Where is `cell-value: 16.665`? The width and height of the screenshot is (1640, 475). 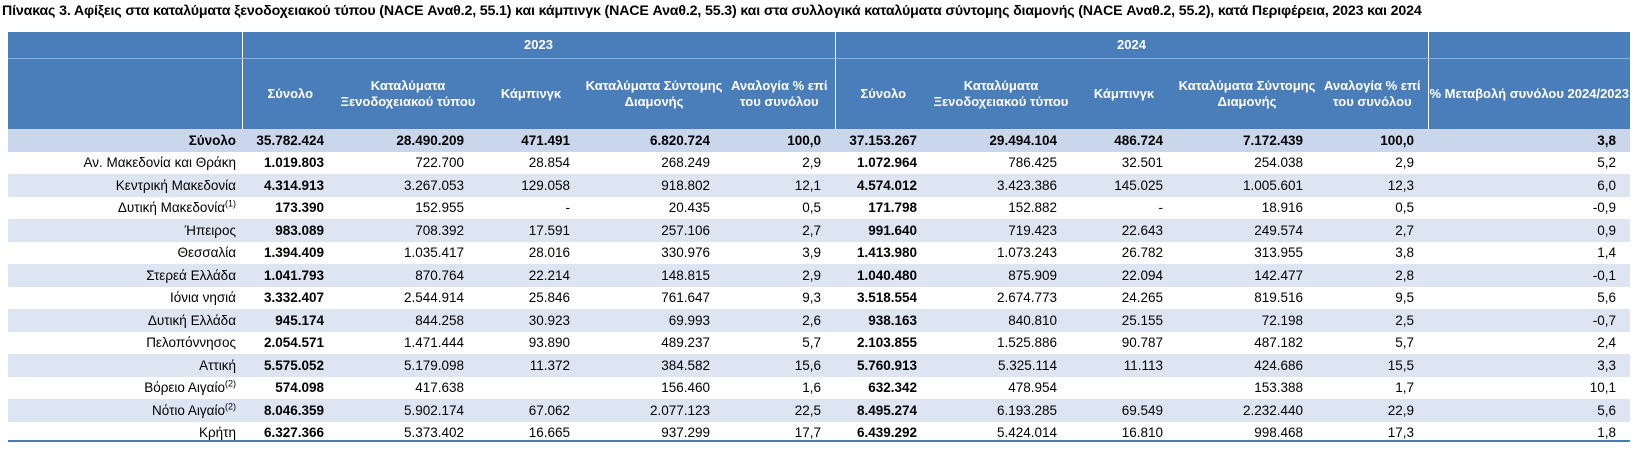 cell-value: 16.665 is located at coordinates (549, 433).